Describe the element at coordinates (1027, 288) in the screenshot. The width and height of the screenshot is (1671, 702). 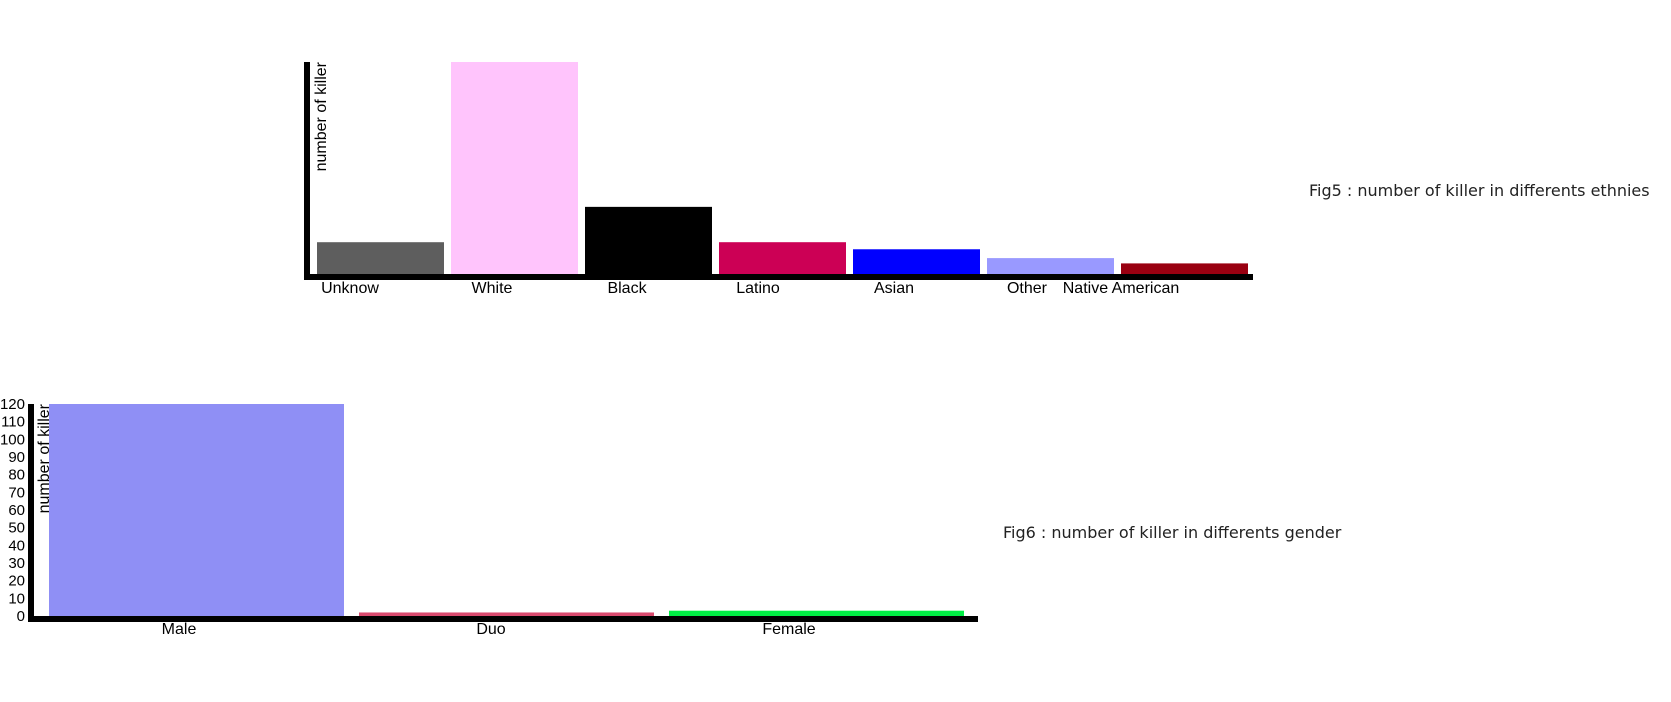
I see `x-tick-label: Other` at that location.